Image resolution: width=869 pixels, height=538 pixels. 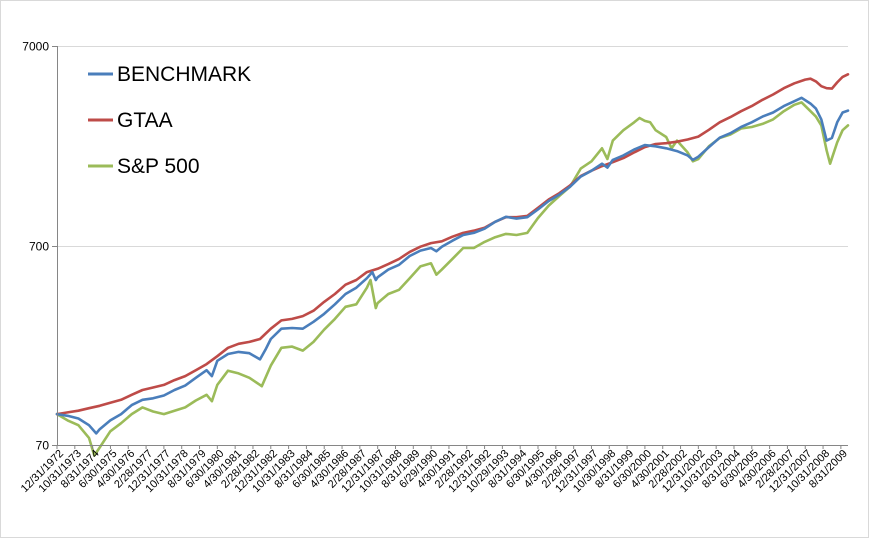 I want to click on y-tick-label: 70, so click(x=43, y=446).